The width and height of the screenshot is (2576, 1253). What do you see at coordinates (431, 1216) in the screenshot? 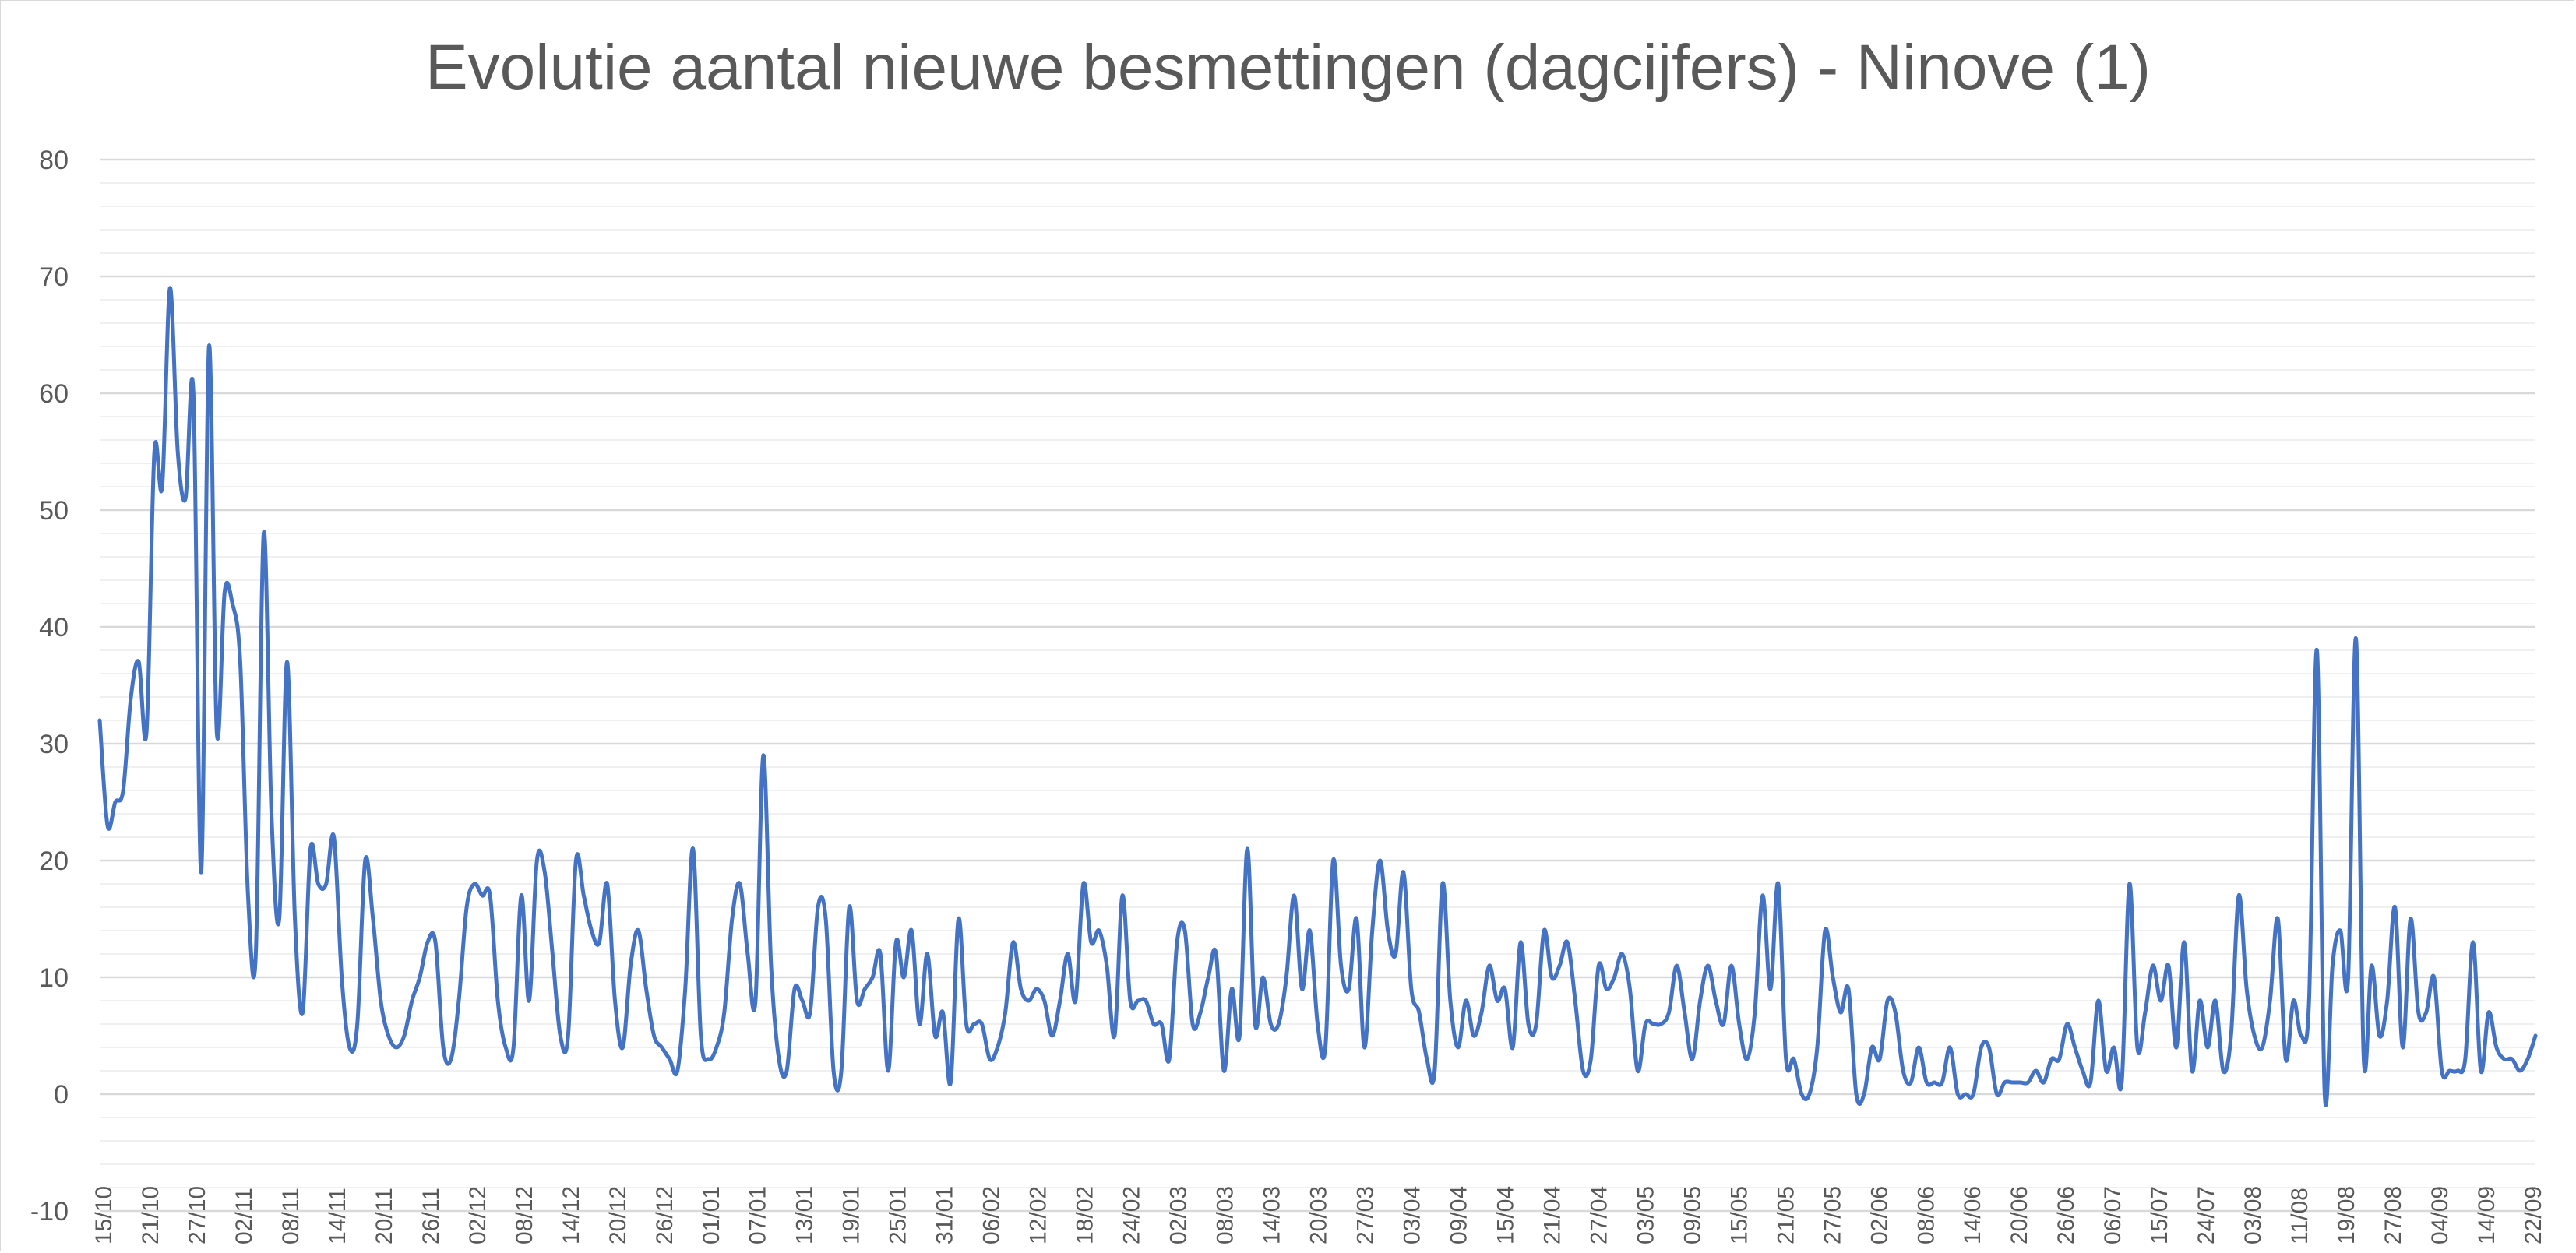
I see `x-tick-label: 26/11` at bounding box center [431, 1216].